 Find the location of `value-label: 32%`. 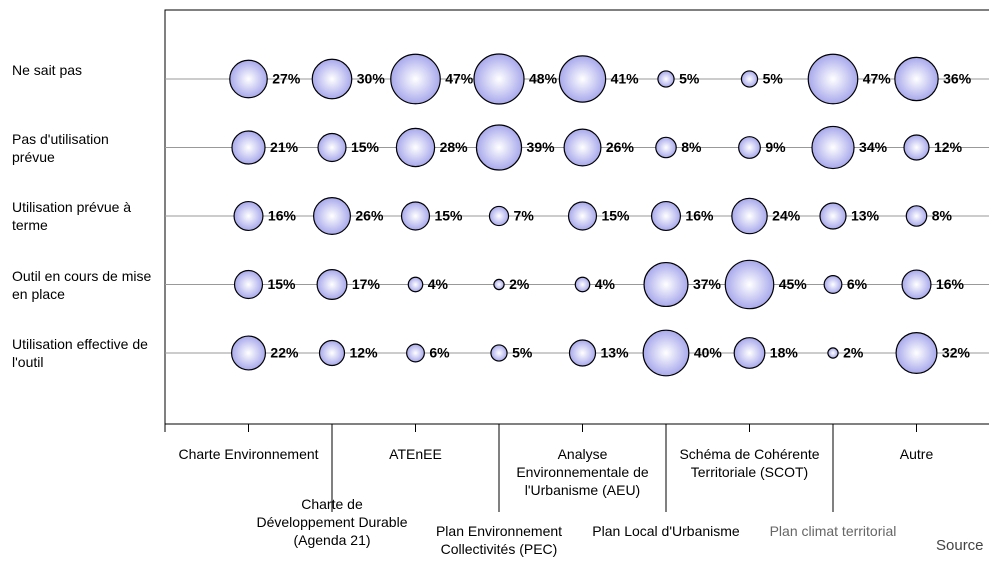

value-label: 32% is located at coordinates (956, 353).